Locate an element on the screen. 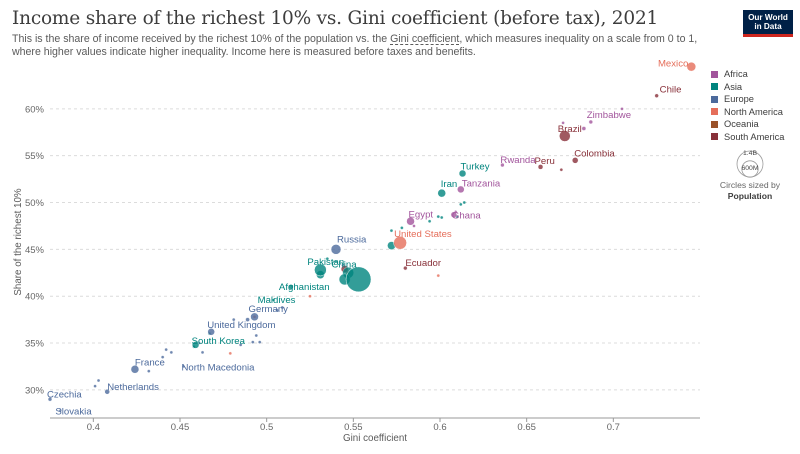 This screenshot has width=800, height=454. data-point-united-kingdom is located at coordinates (211, 332).